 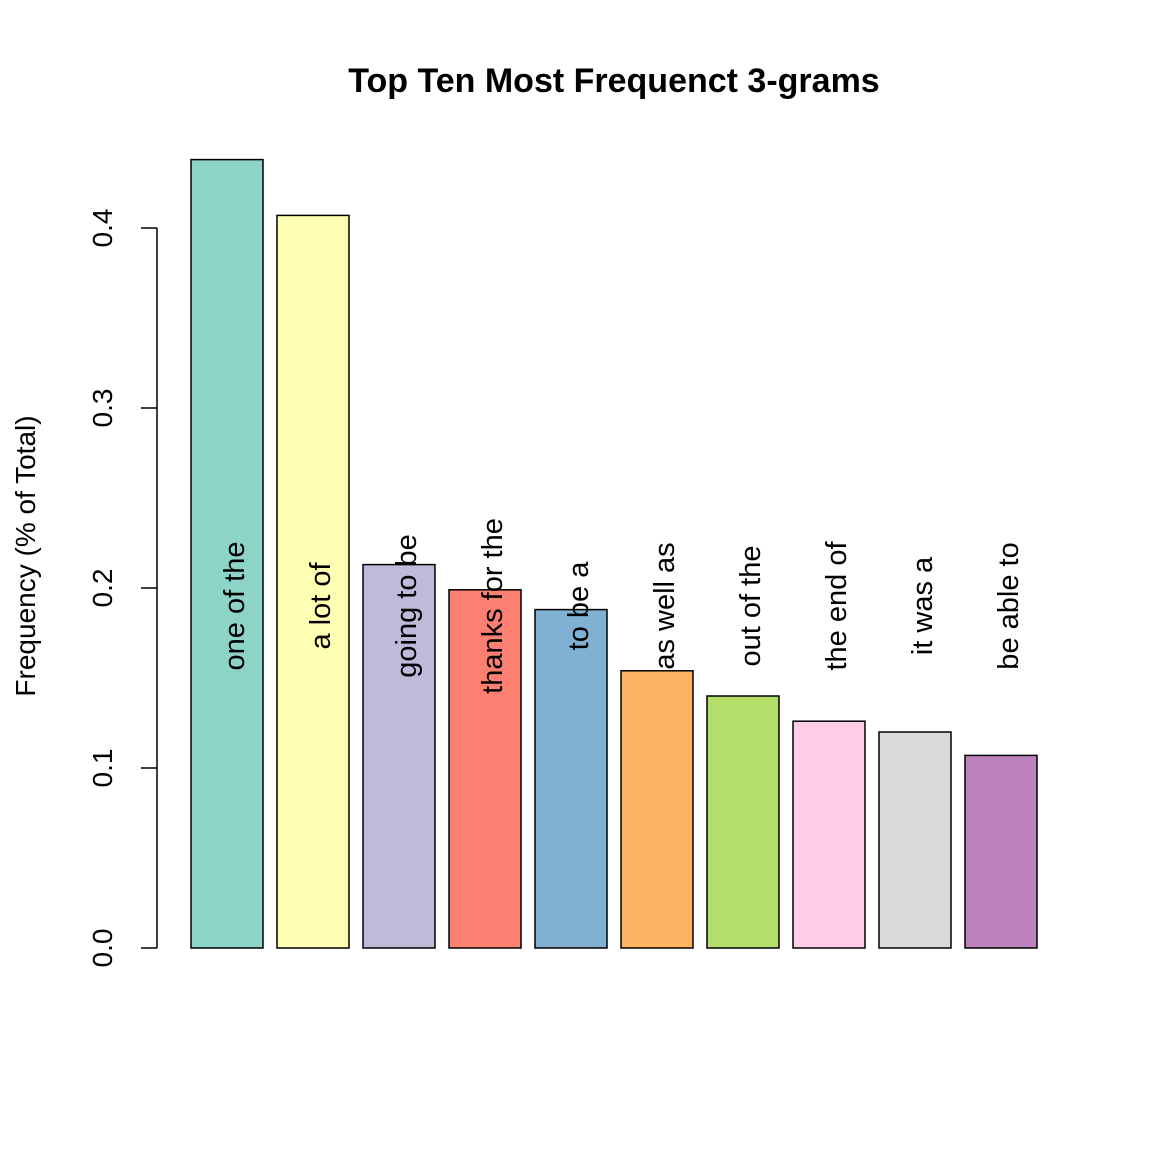 What do you see at coordinates (102, 588) in the screenshot?
I see `y-tick-label: 0.2` at bounding box center [102, 588].